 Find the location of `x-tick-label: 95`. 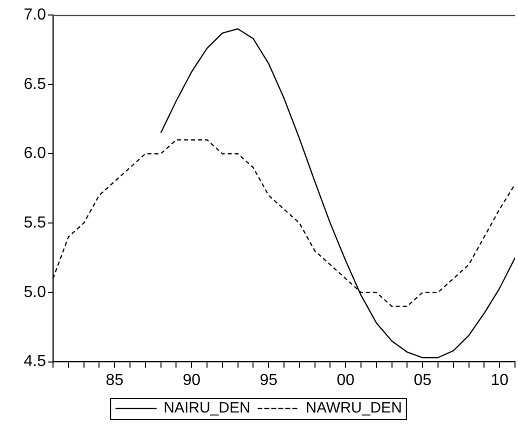

x-tick-label: 95 is located at coordinates (269, 380).